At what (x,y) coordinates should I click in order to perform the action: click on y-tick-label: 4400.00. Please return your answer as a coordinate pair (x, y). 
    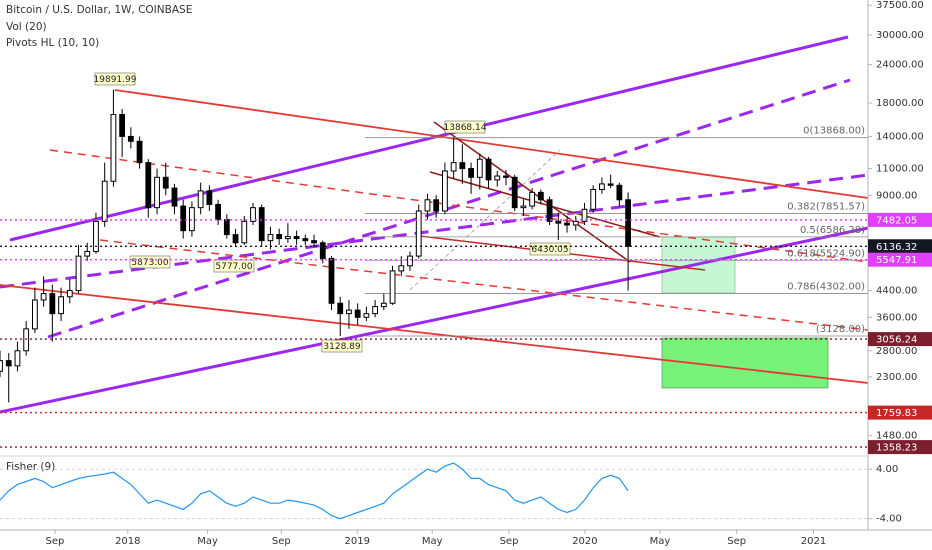
    Looking at the image, I should click on (896, 291).